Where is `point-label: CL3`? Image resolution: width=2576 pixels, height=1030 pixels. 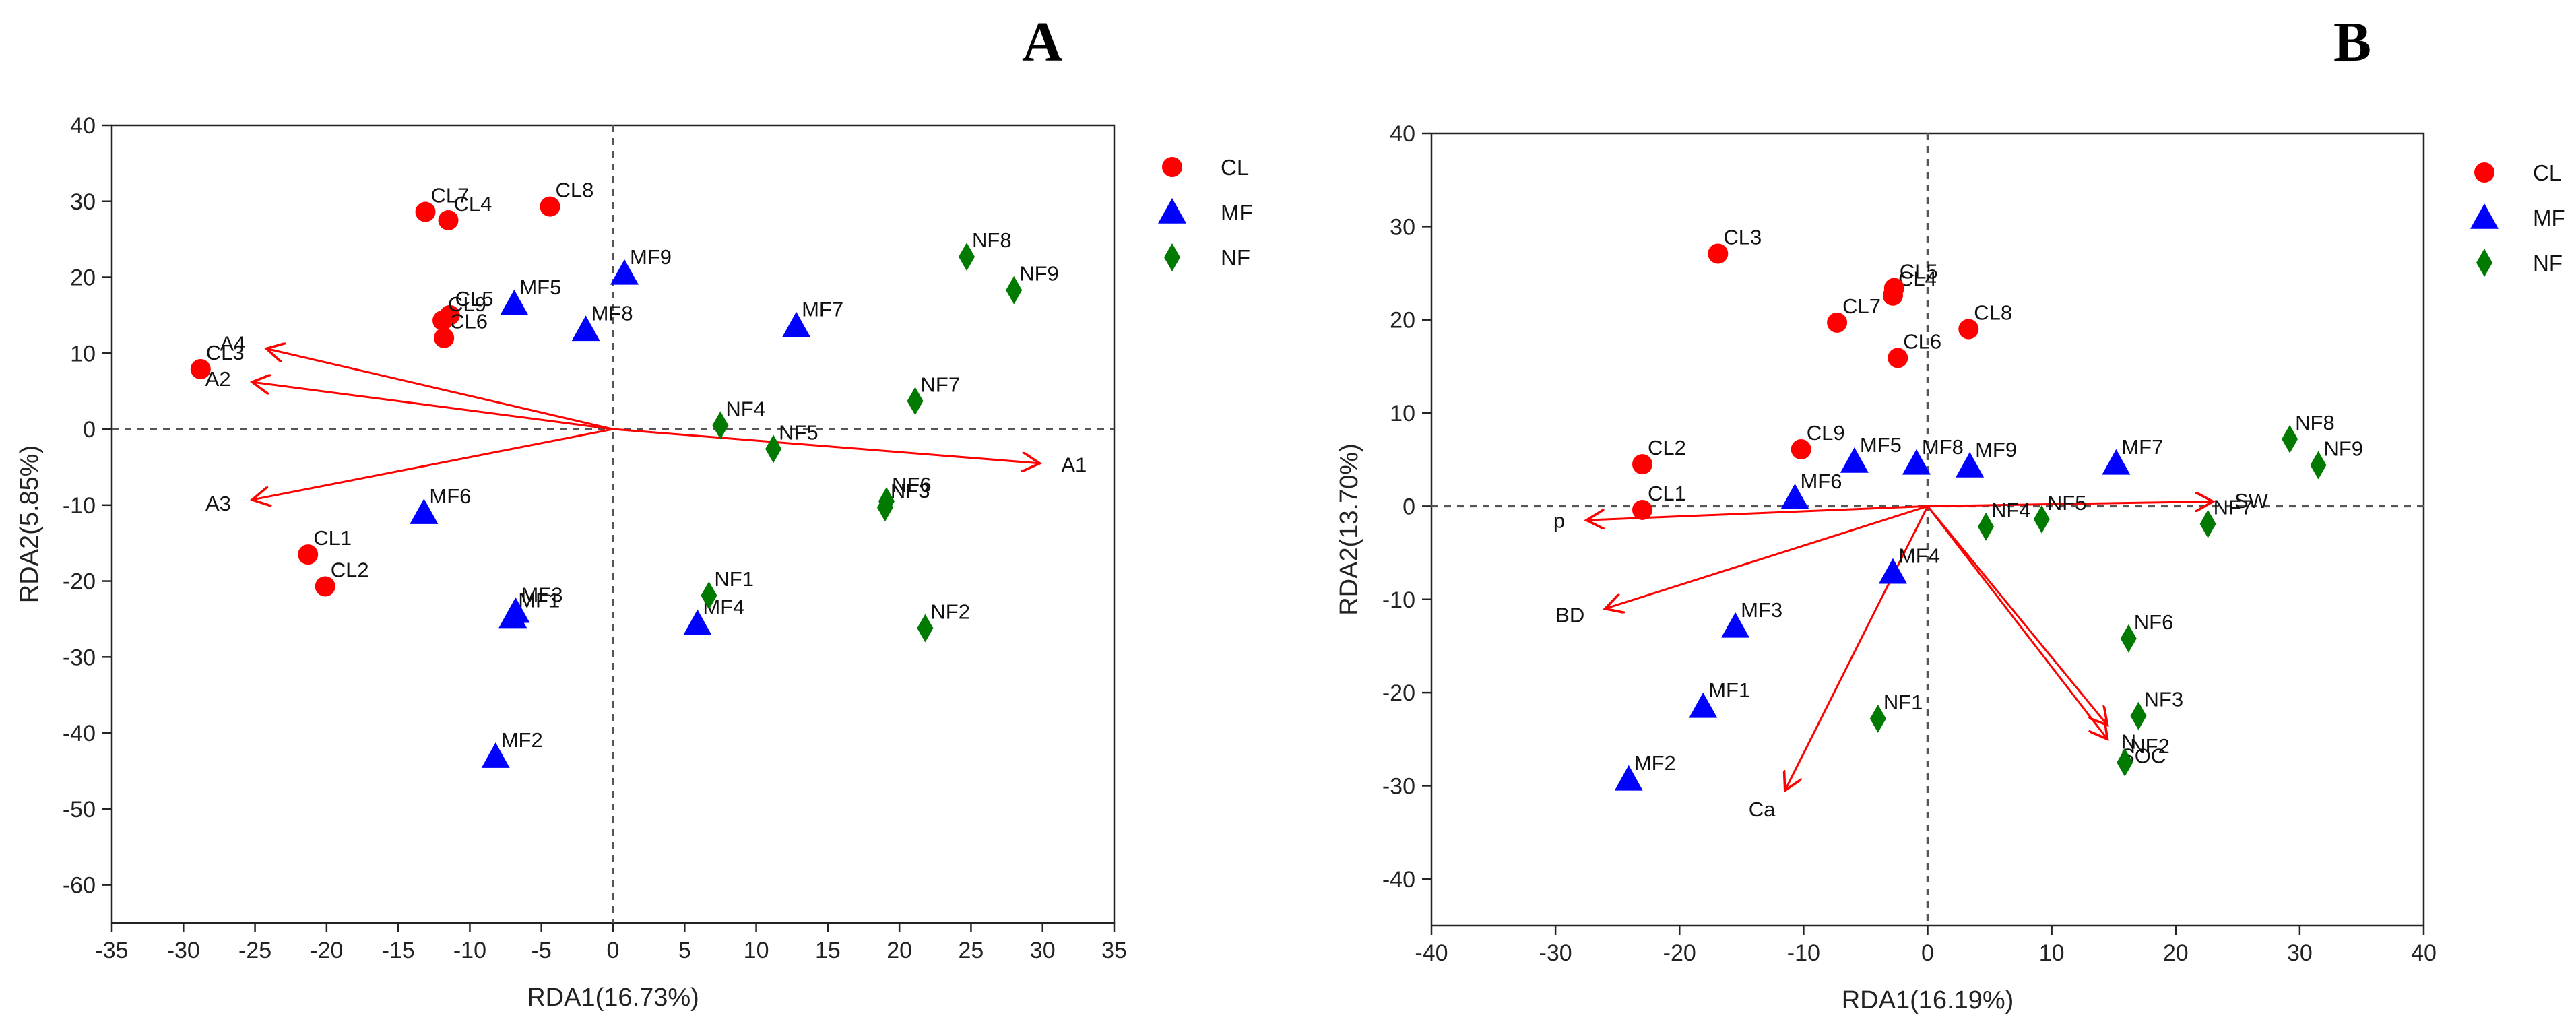 point-label: CL3 is located at coordinates (1742, 237).